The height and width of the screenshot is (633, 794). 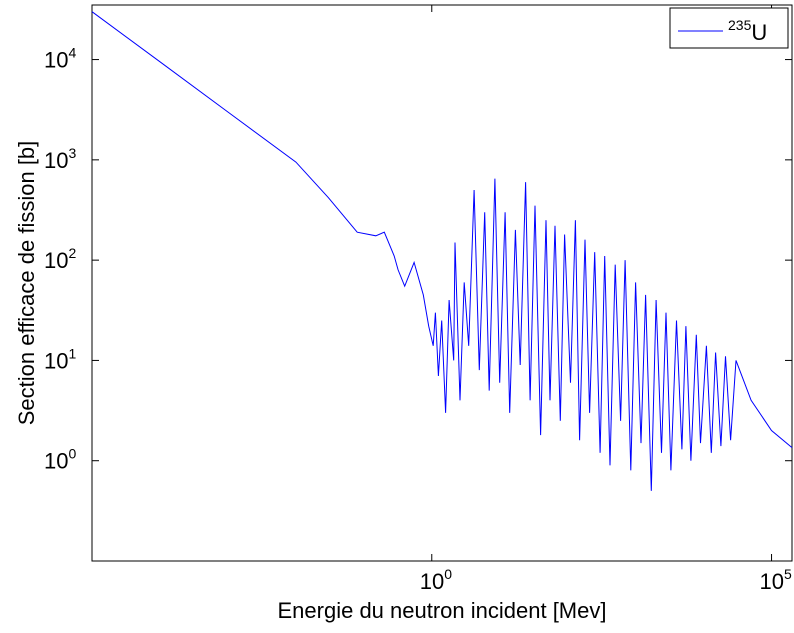 What do you see at coordinates (60, 460) in the screenshot?
I see `y-tick-label: 10⁰` at bounding box center [60, 460].